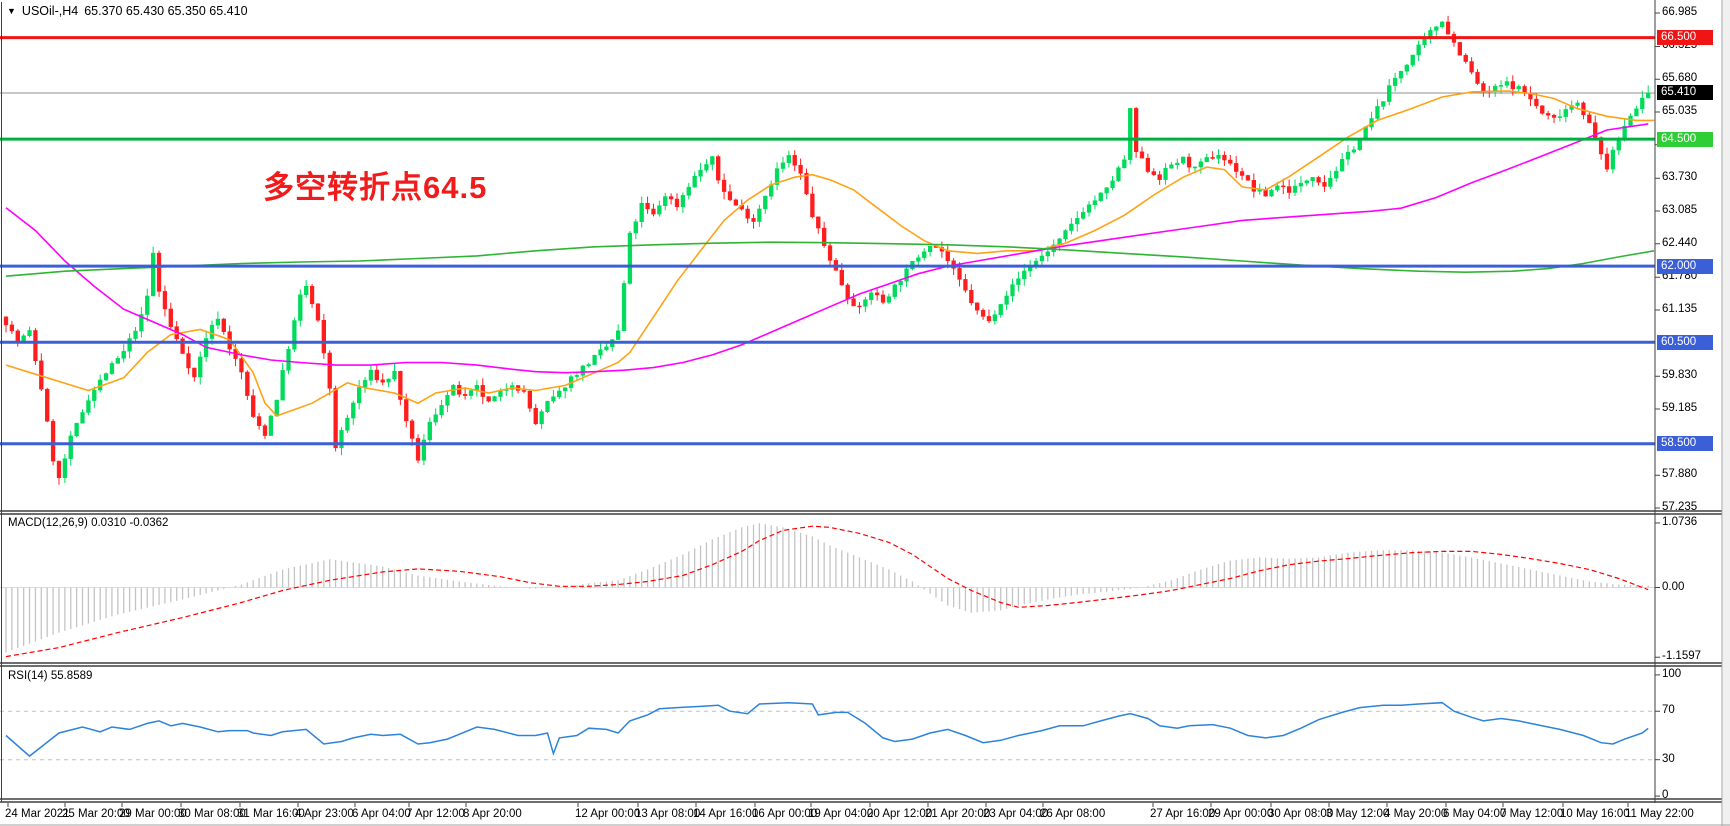 The height and width of the screenshot is (826, 1730). I want to click on annotation-text: 多空转折点64.5, so click(375, 187).